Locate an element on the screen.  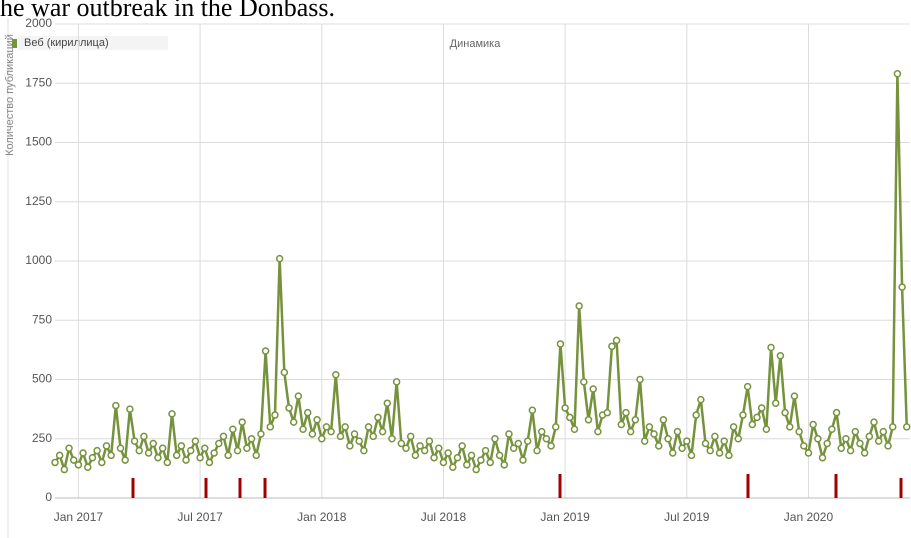
x-tick-label: Jul 2018 is located at coordinates (444, 517).